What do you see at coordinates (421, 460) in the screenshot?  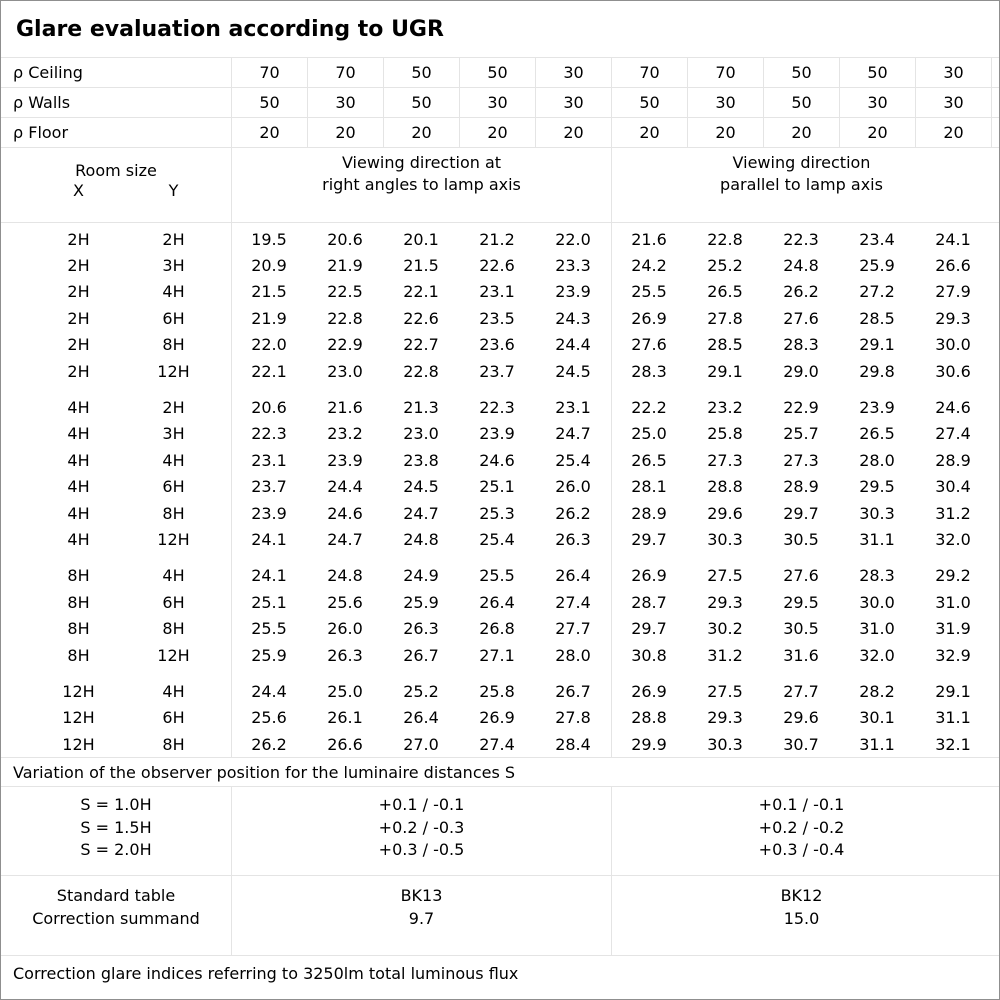 I see `ugr-value-cell: 23.8` at bounding box center [421, 460].